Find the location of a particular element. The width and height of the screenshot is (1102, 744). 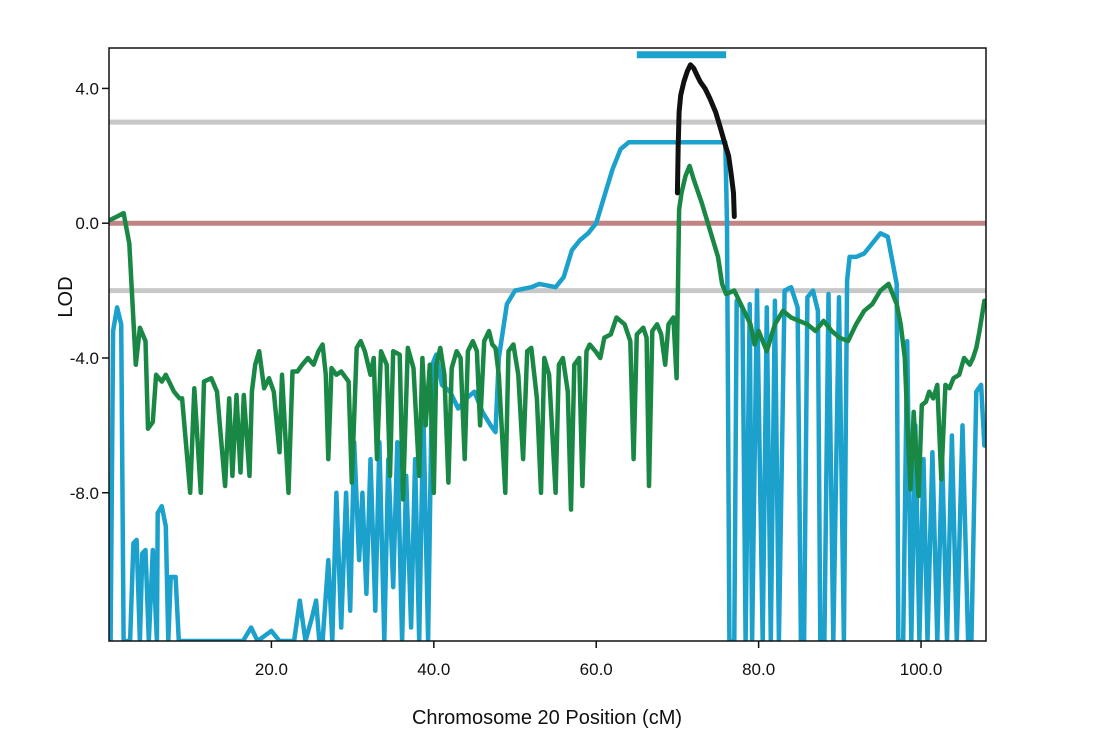

x-axis: 20.0 40.0 60.0 80.0 100.0 is located at coordinates (598, 660).